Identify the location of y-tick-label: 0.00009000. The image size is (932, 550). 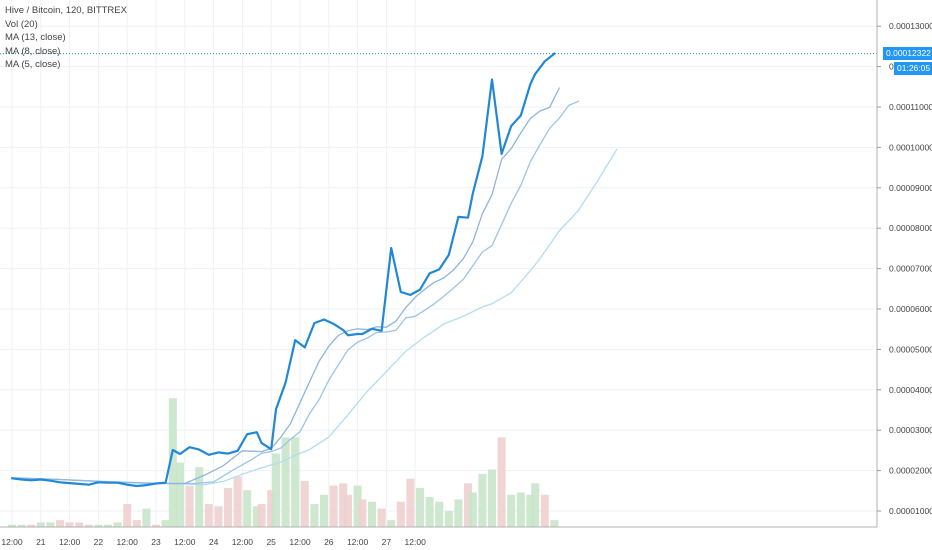
(910, 188).